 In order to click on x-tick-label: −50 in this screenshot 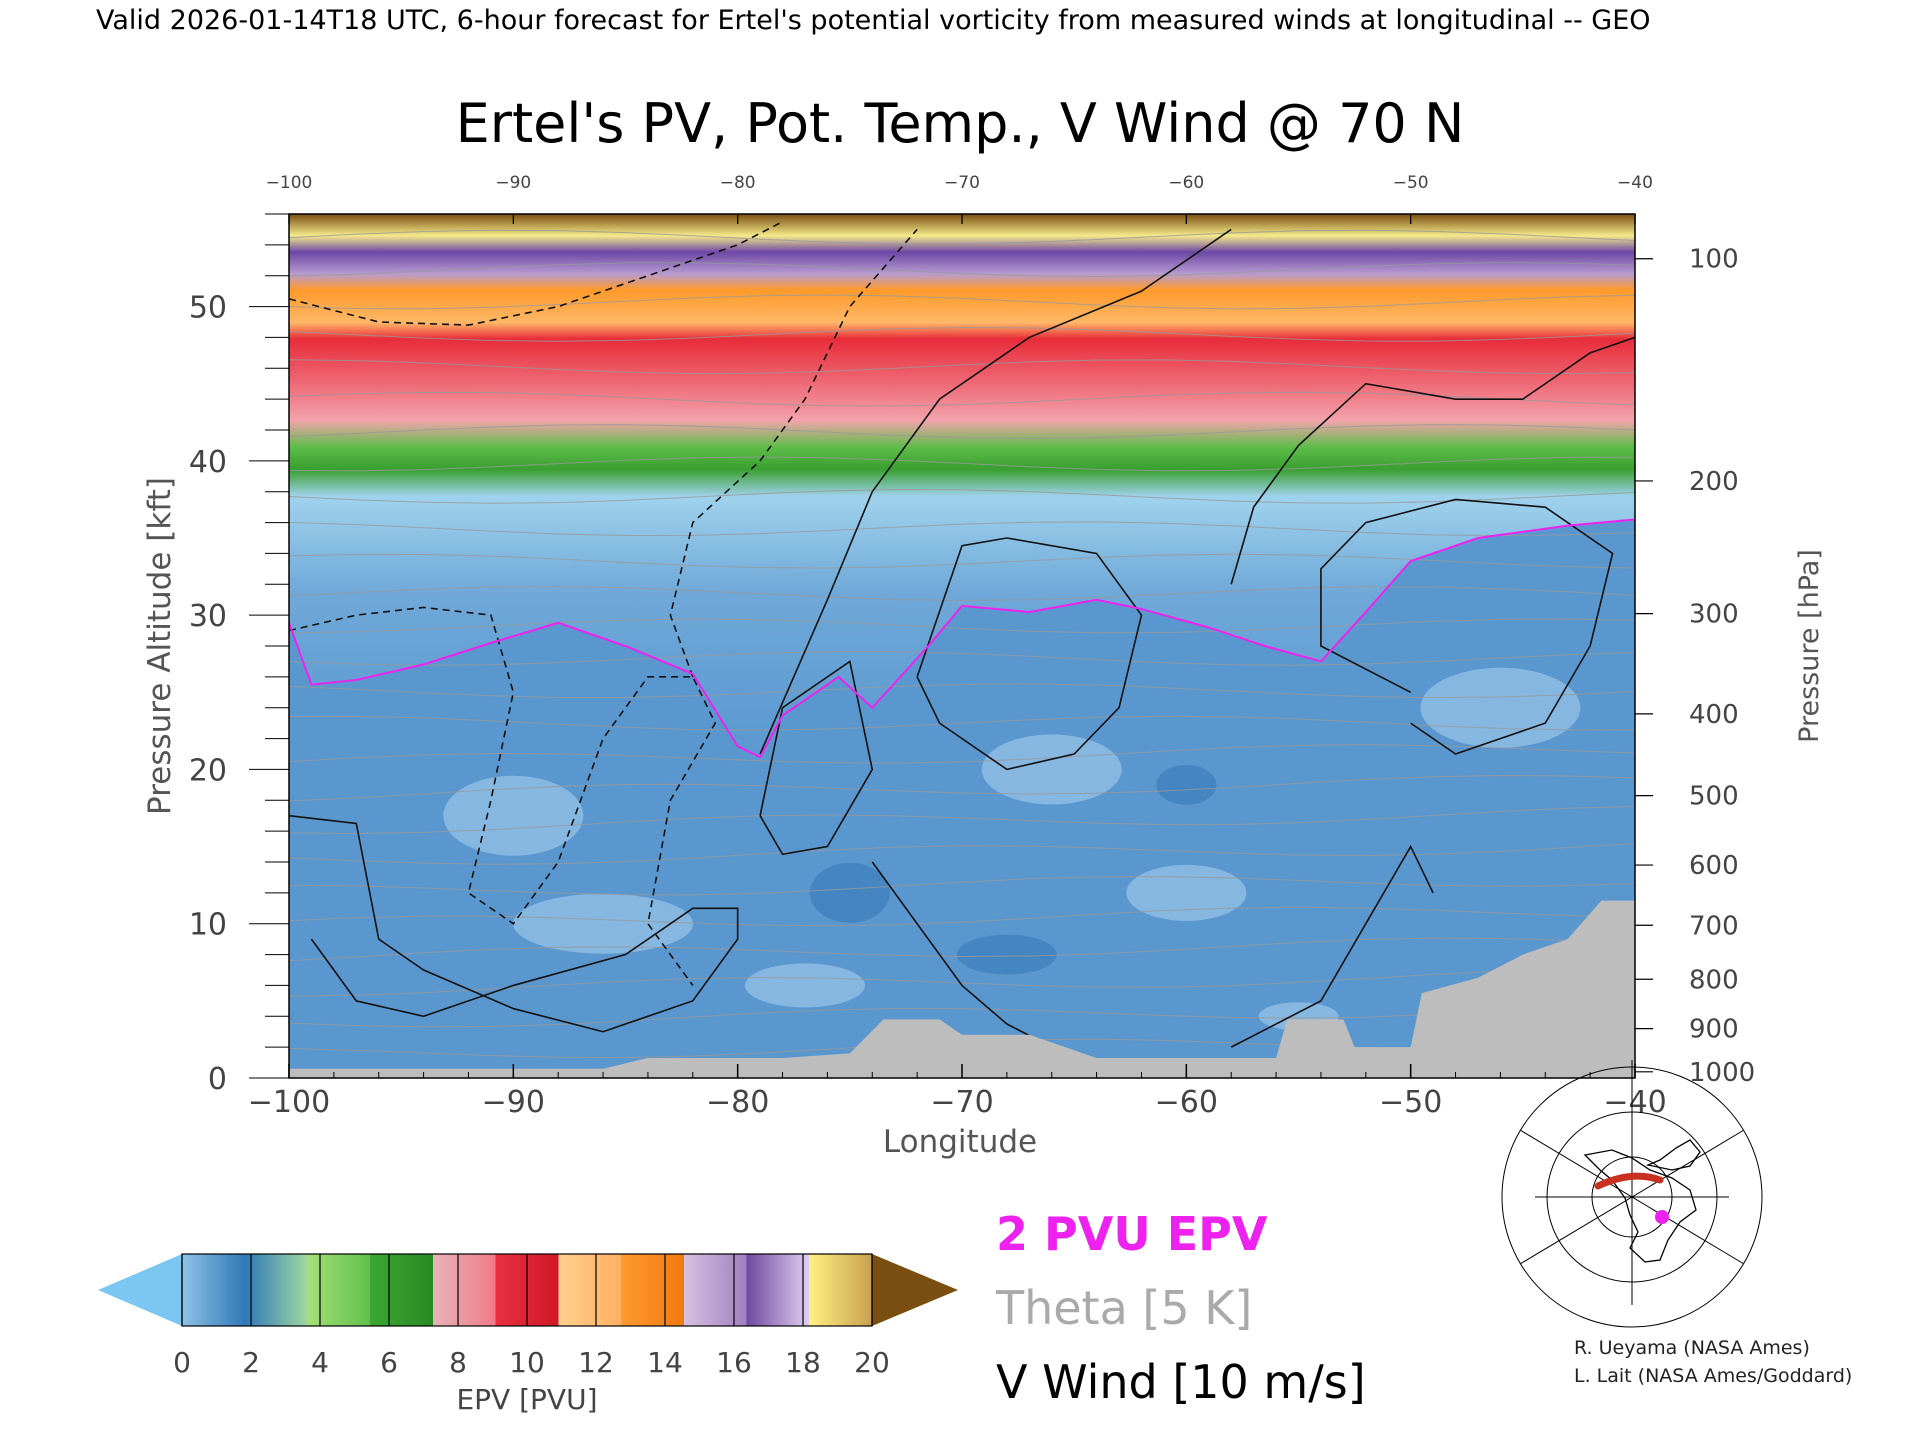, I will do `click(1410, 1102)`.